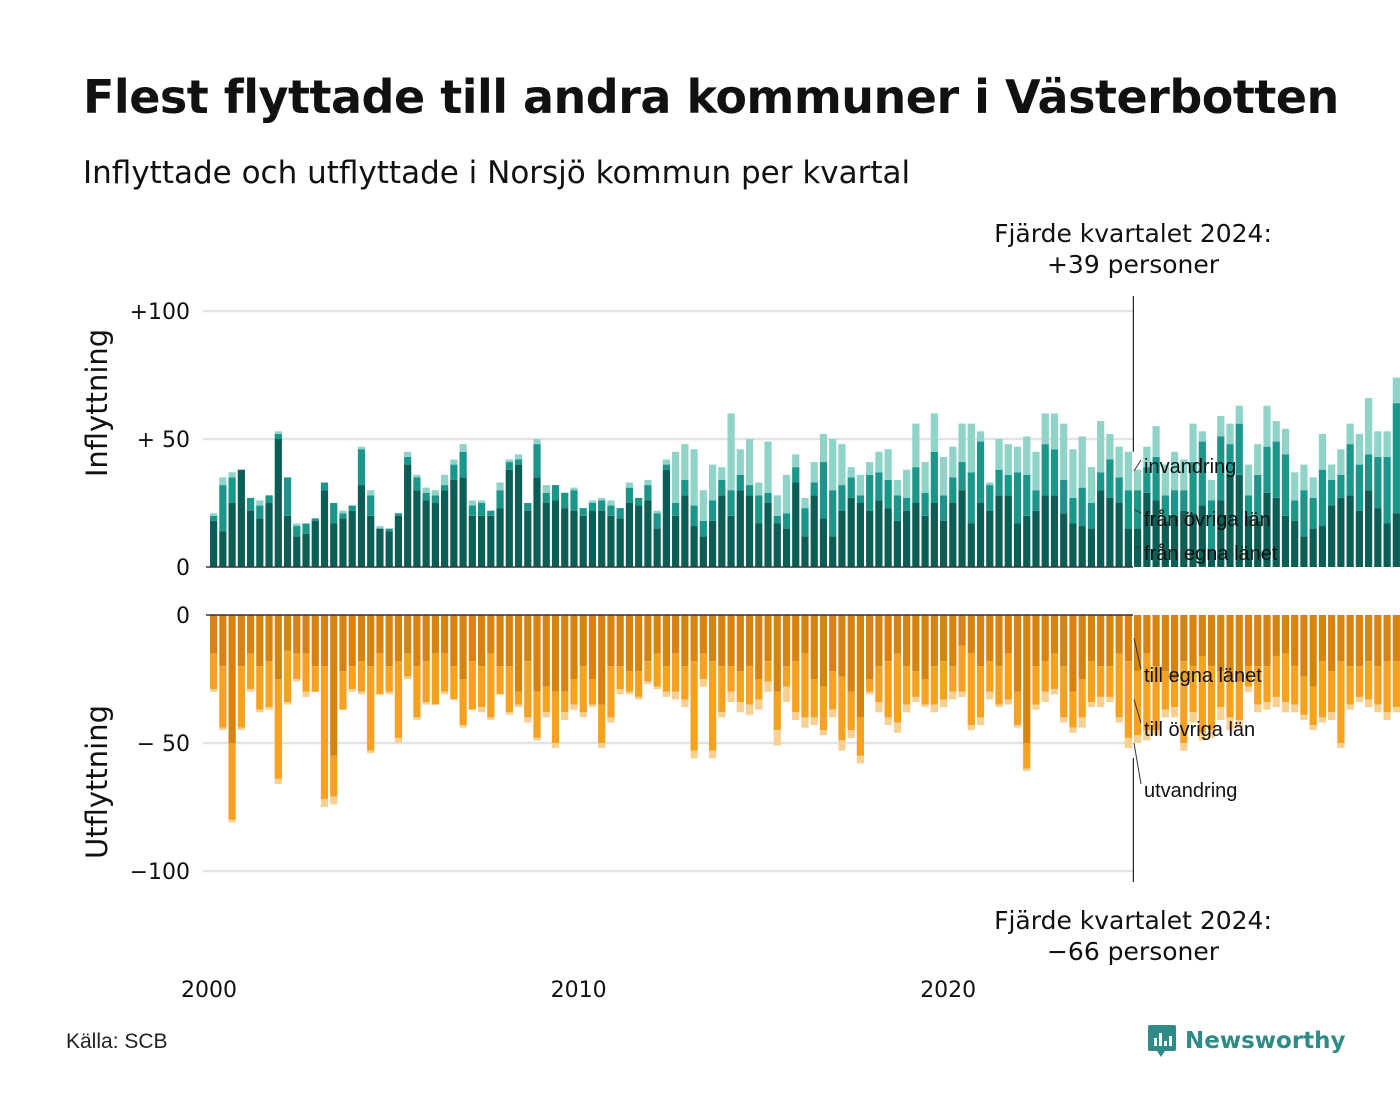  What do you see at coordinates (1190, 791) in the screenshot?
I see `series-label: utvandring` at bounding box center [1190, 791].